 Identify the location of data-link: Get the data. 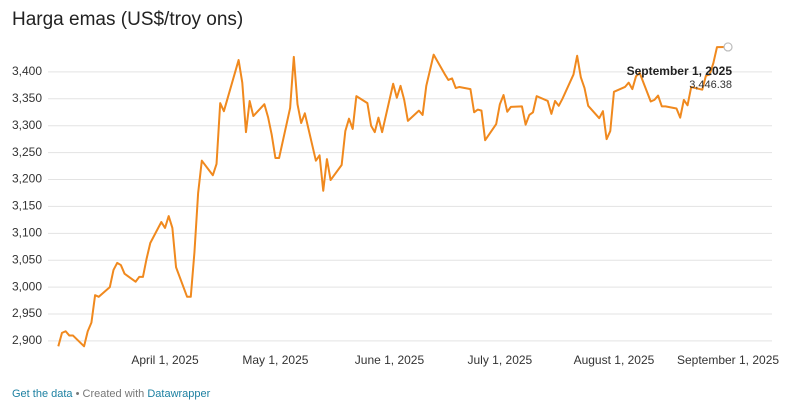
(42, 394).